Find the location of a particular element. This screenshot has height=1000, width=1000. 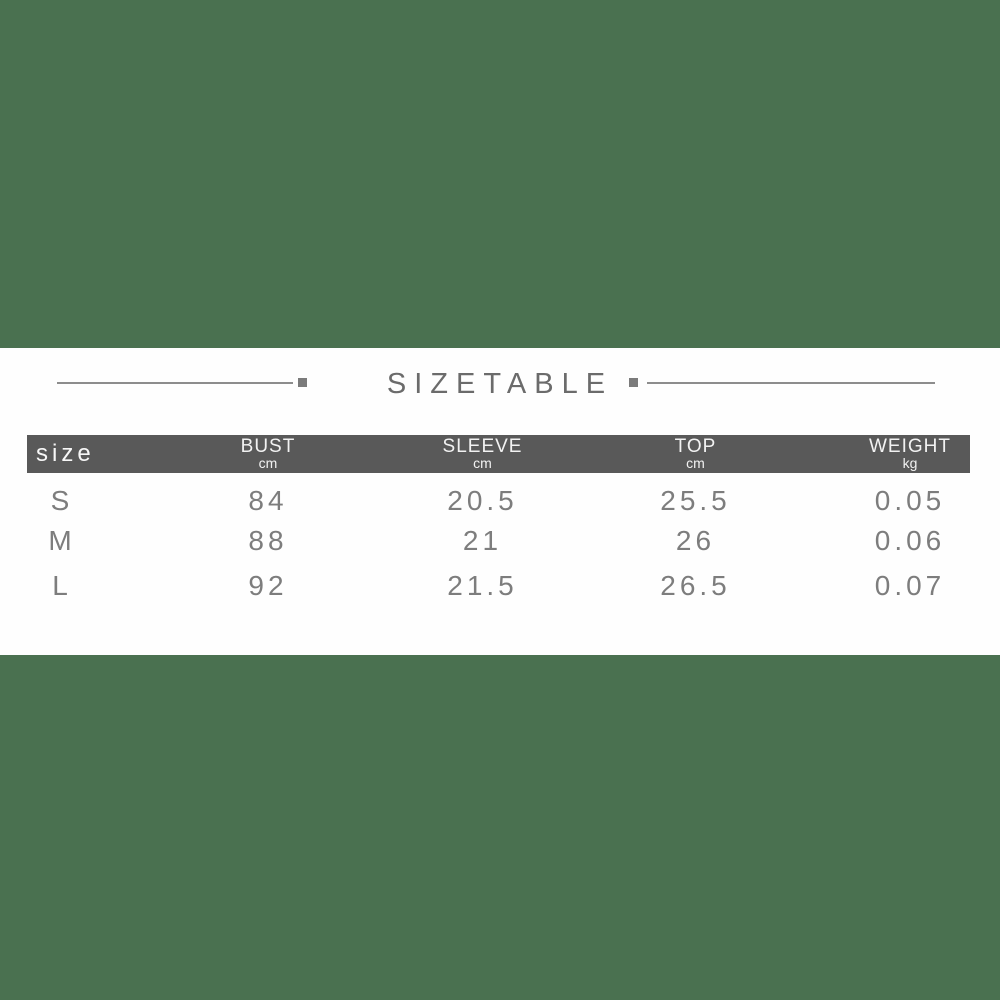

header-top: TOP cm is located at coordinates (695, 454).